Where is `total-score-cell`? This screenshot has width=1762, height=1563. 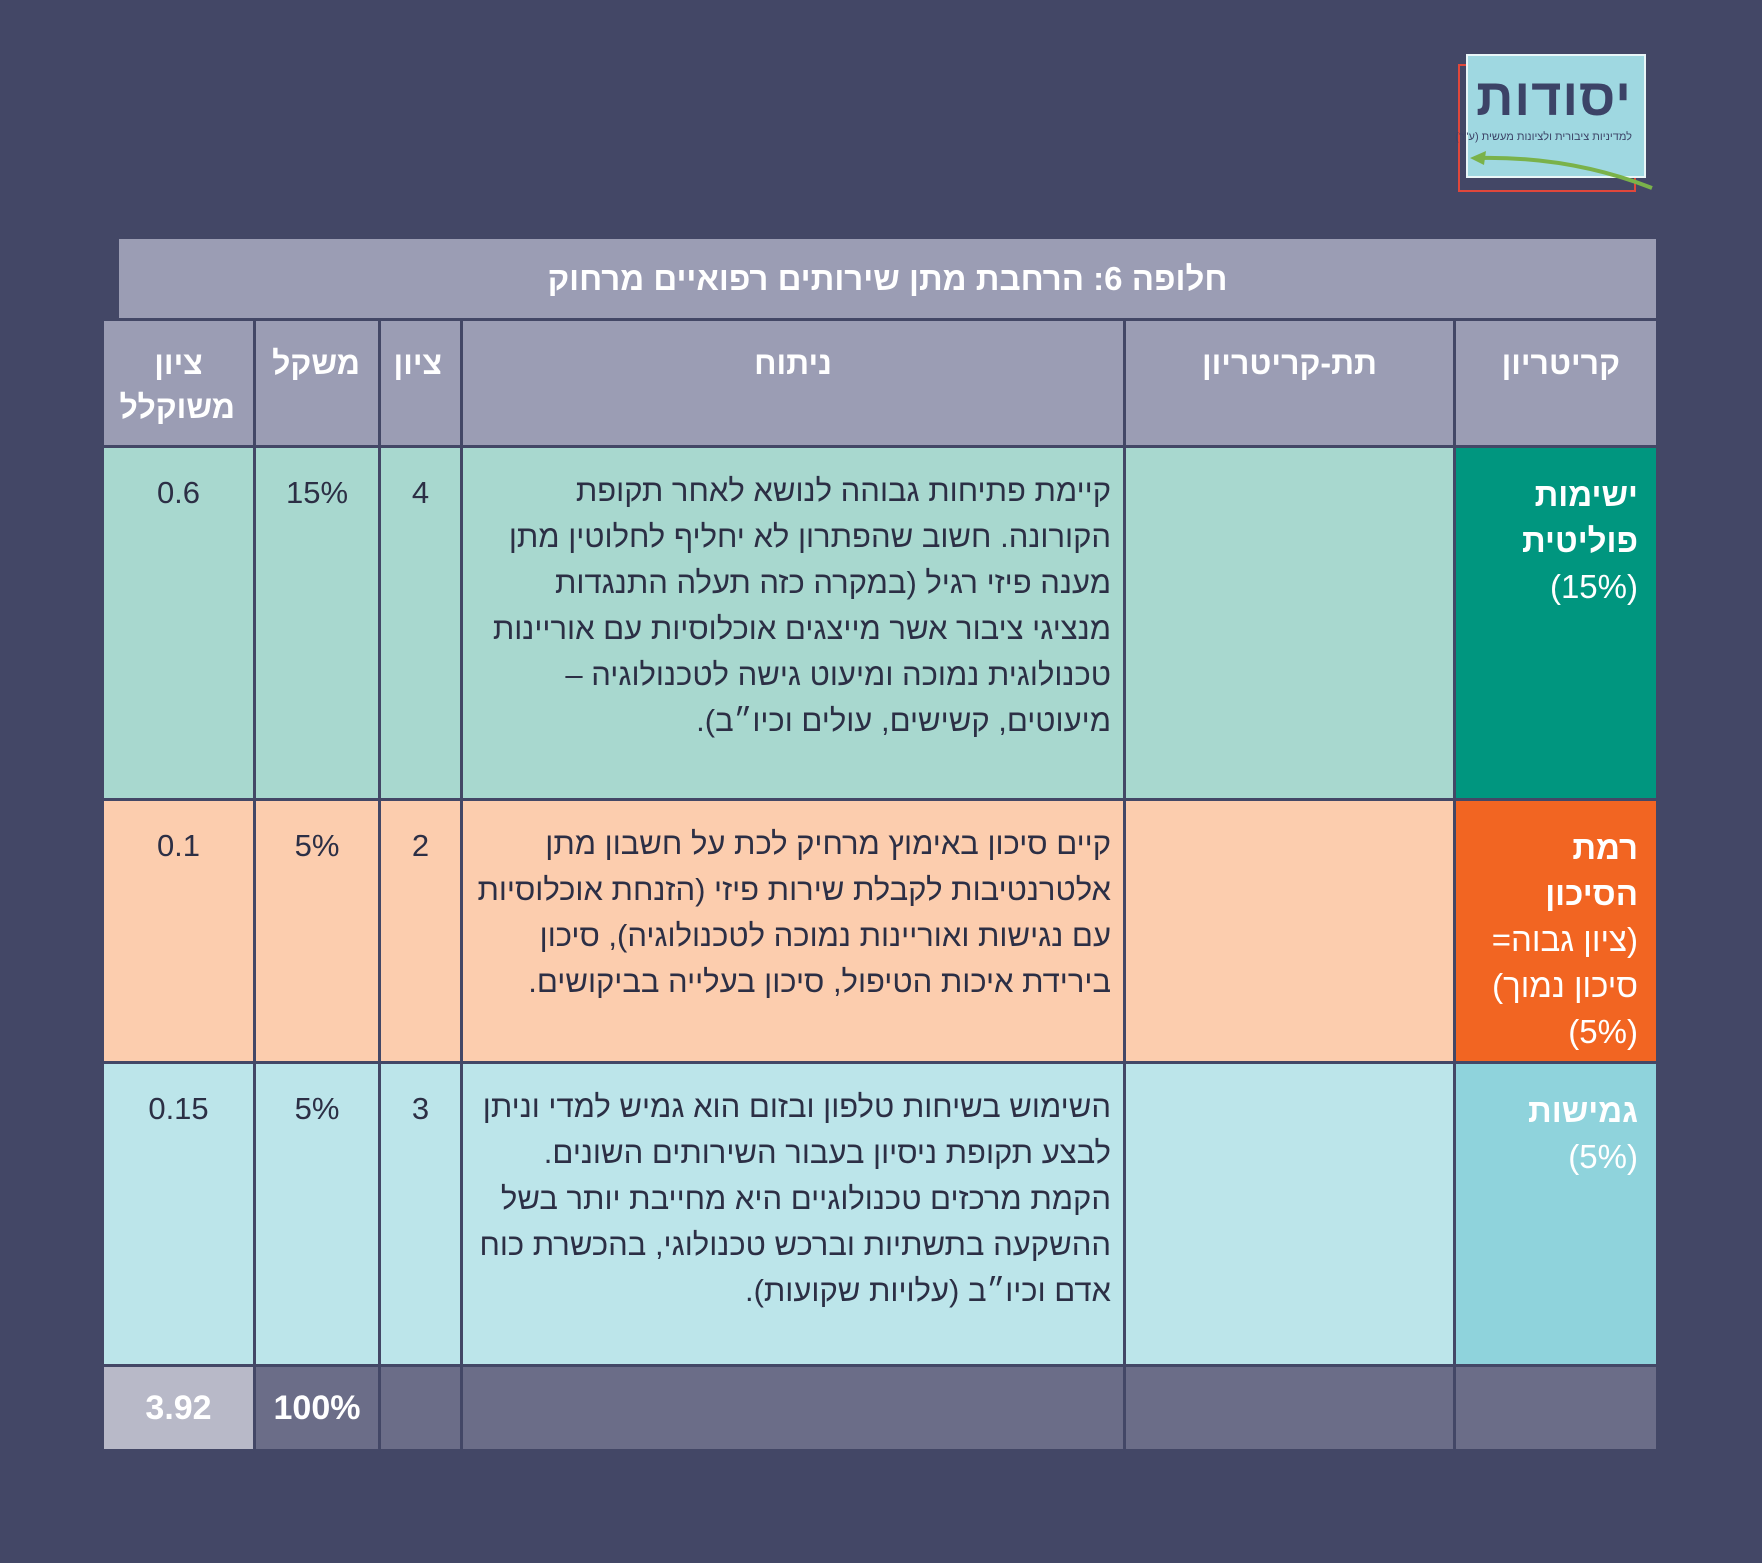
total-score-cell is located at coordinates (420, 1408).